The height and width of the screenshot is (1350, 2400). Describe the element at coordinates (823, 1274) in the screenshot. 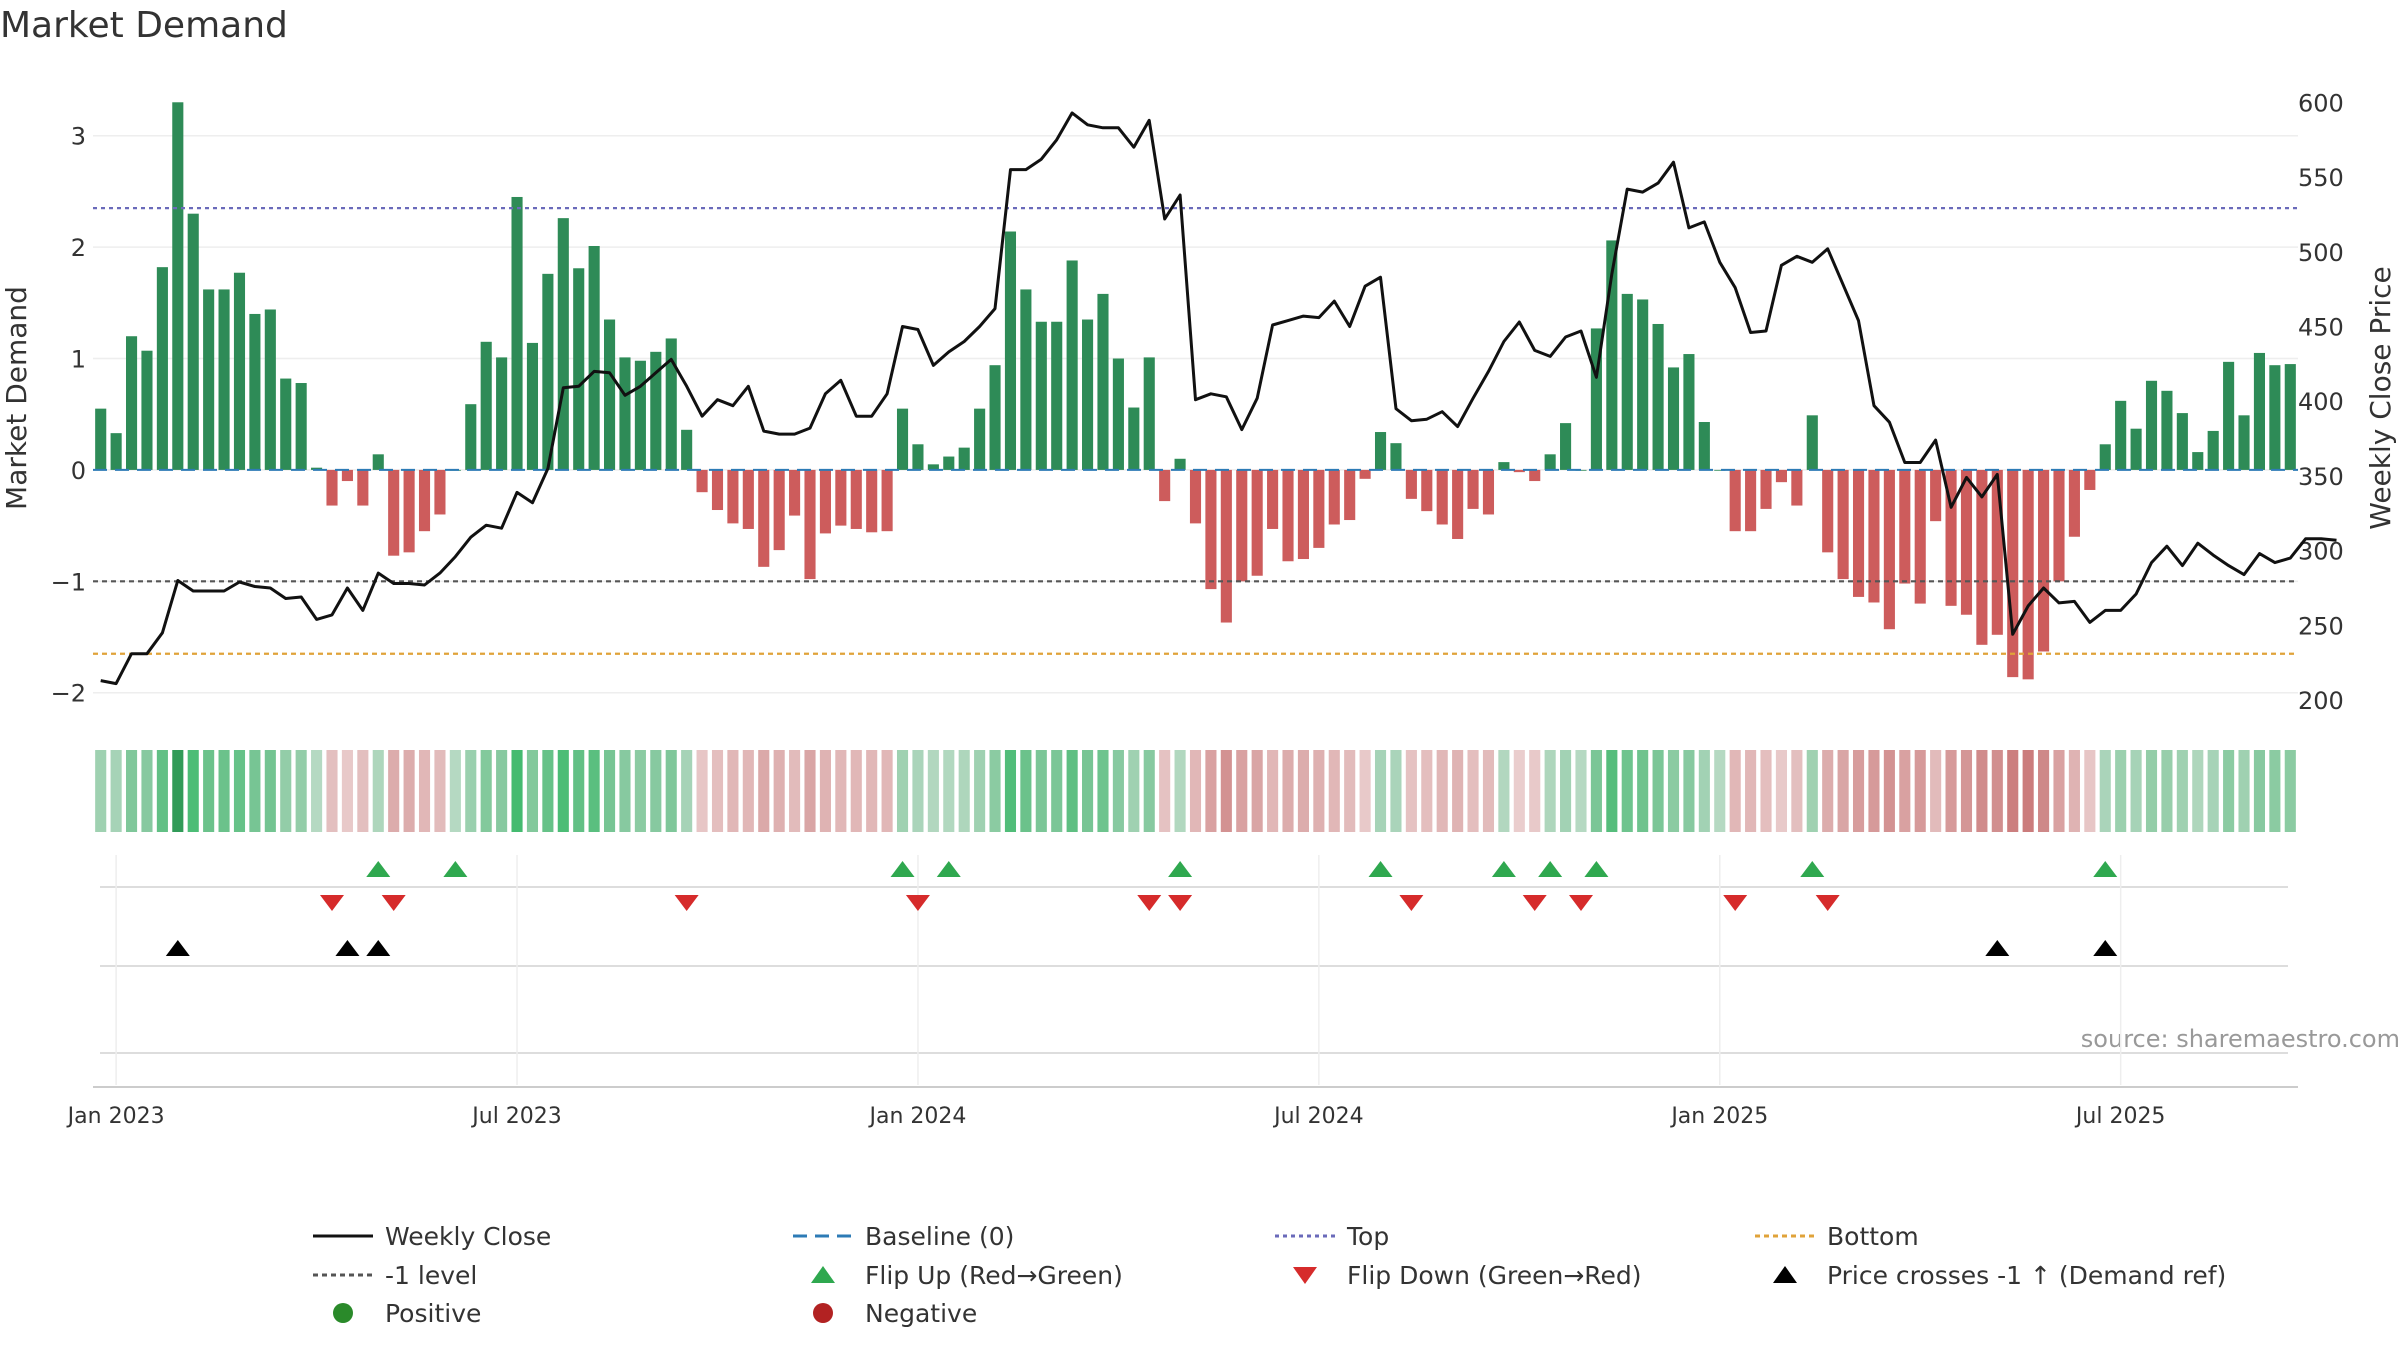

I see `legend-swatch` at that location.